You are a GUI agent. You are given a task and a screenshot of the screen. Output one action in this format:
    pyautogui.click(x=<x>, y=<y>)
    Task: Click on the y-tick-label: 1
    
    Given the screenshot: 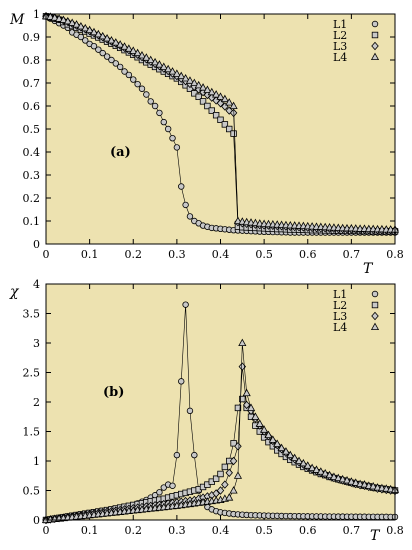 What is the action you would take?
    pyautogui.click(x=36, y=14)
    